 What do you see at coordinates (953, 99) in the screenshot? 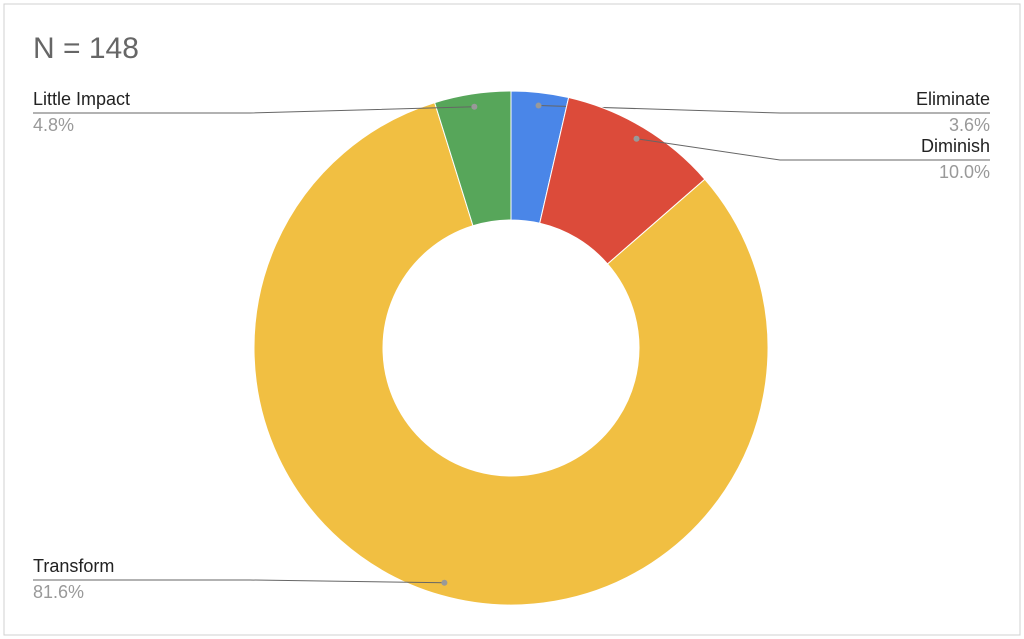
I see `slice-label: Eliminate` at bounding box center [953, 99].